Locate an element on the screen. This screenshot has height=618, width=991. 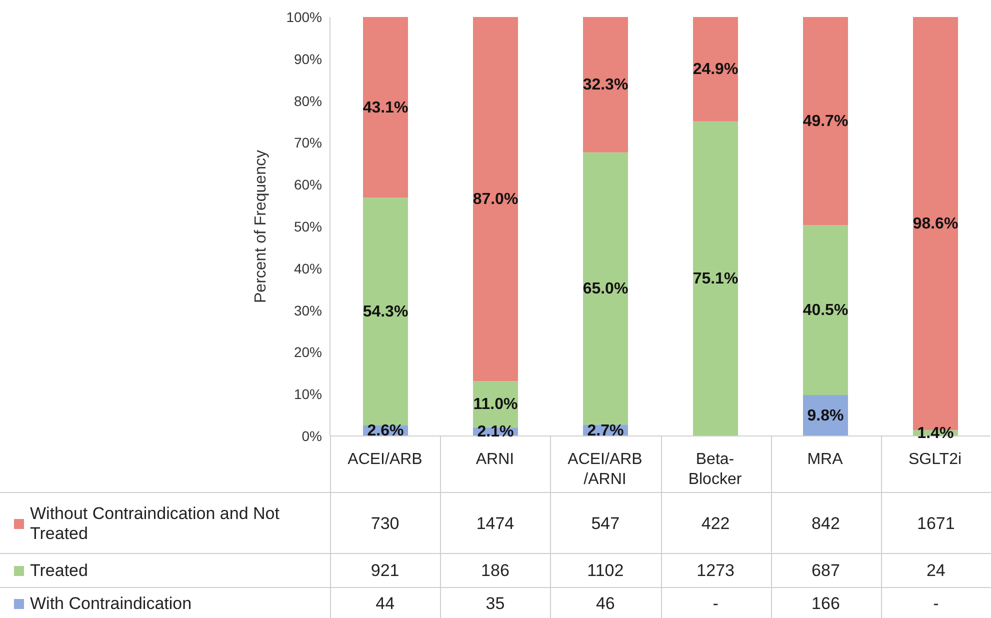
x-tick-label: ACEI/ARB/ARNI is located at coordinates (605, 469).